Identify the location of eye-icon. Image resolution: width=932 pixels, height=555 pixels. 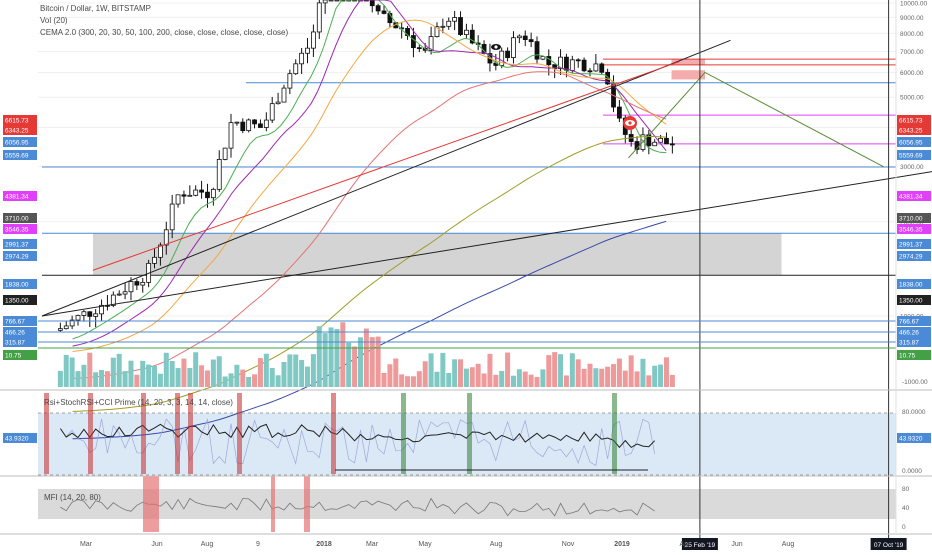
(496, 47).